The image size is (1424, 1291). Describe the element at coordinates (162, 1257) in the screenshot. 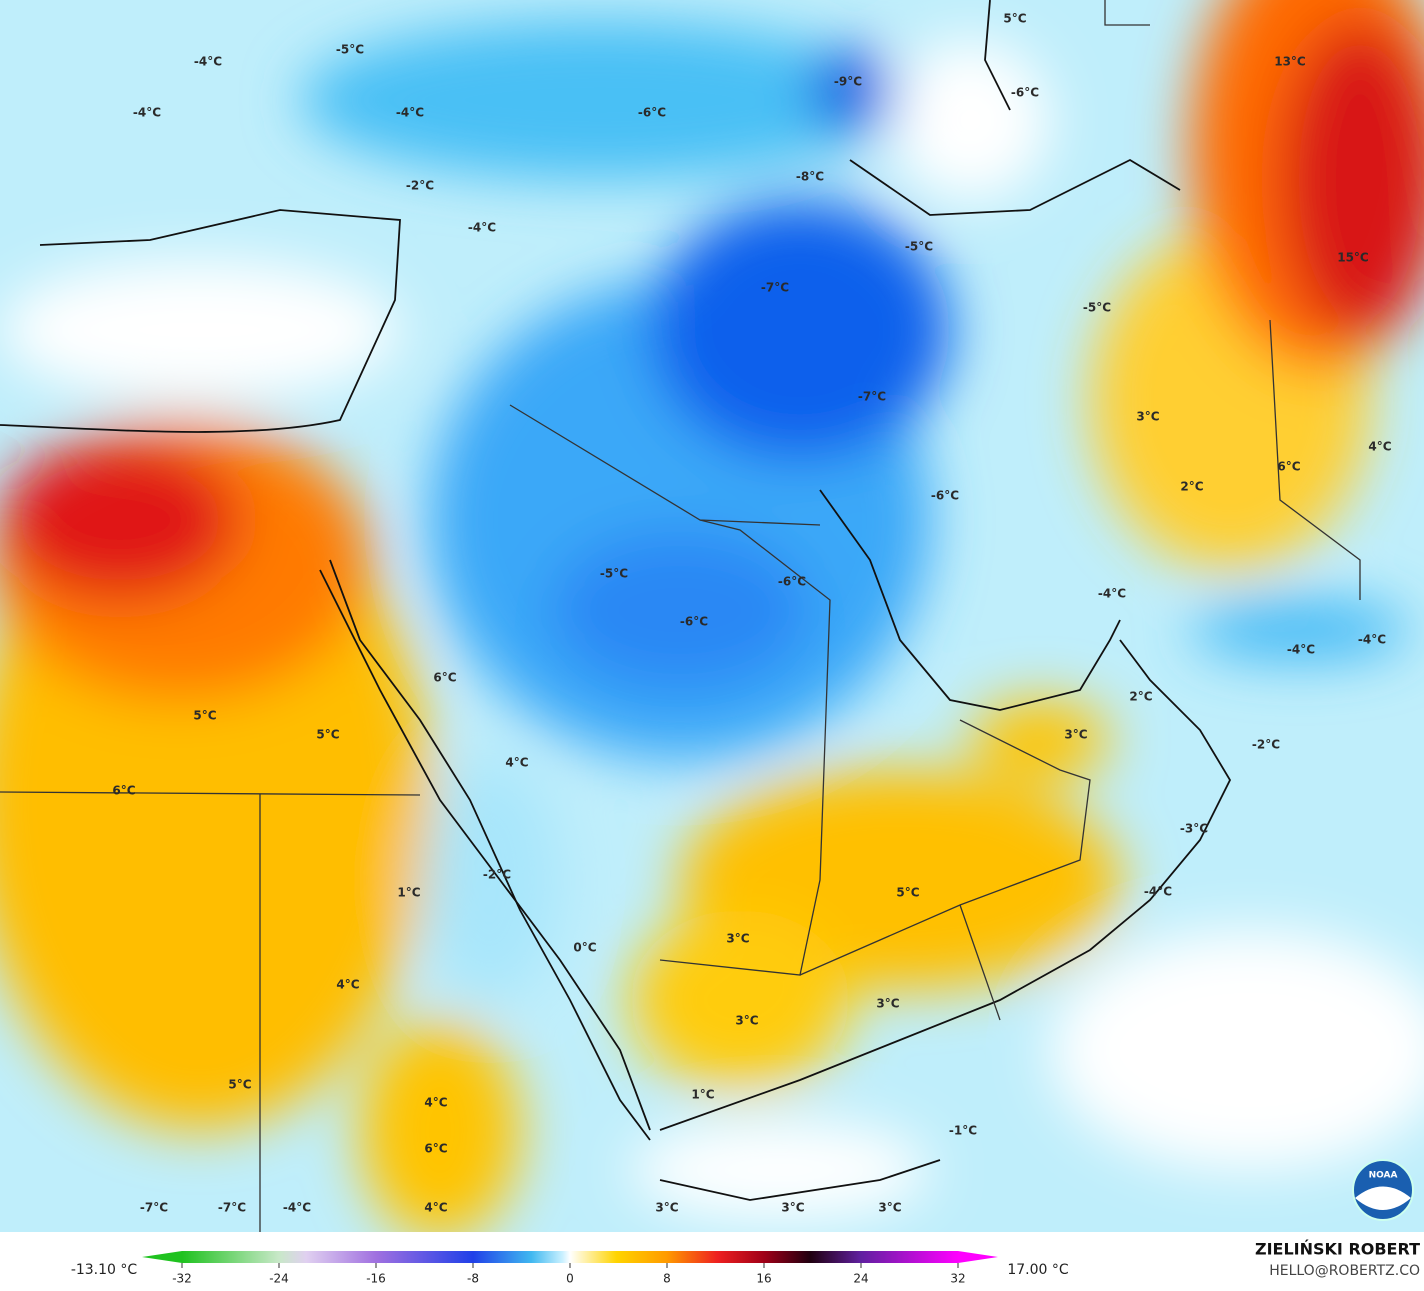

I see `colorbar-low-arrow` at that location.